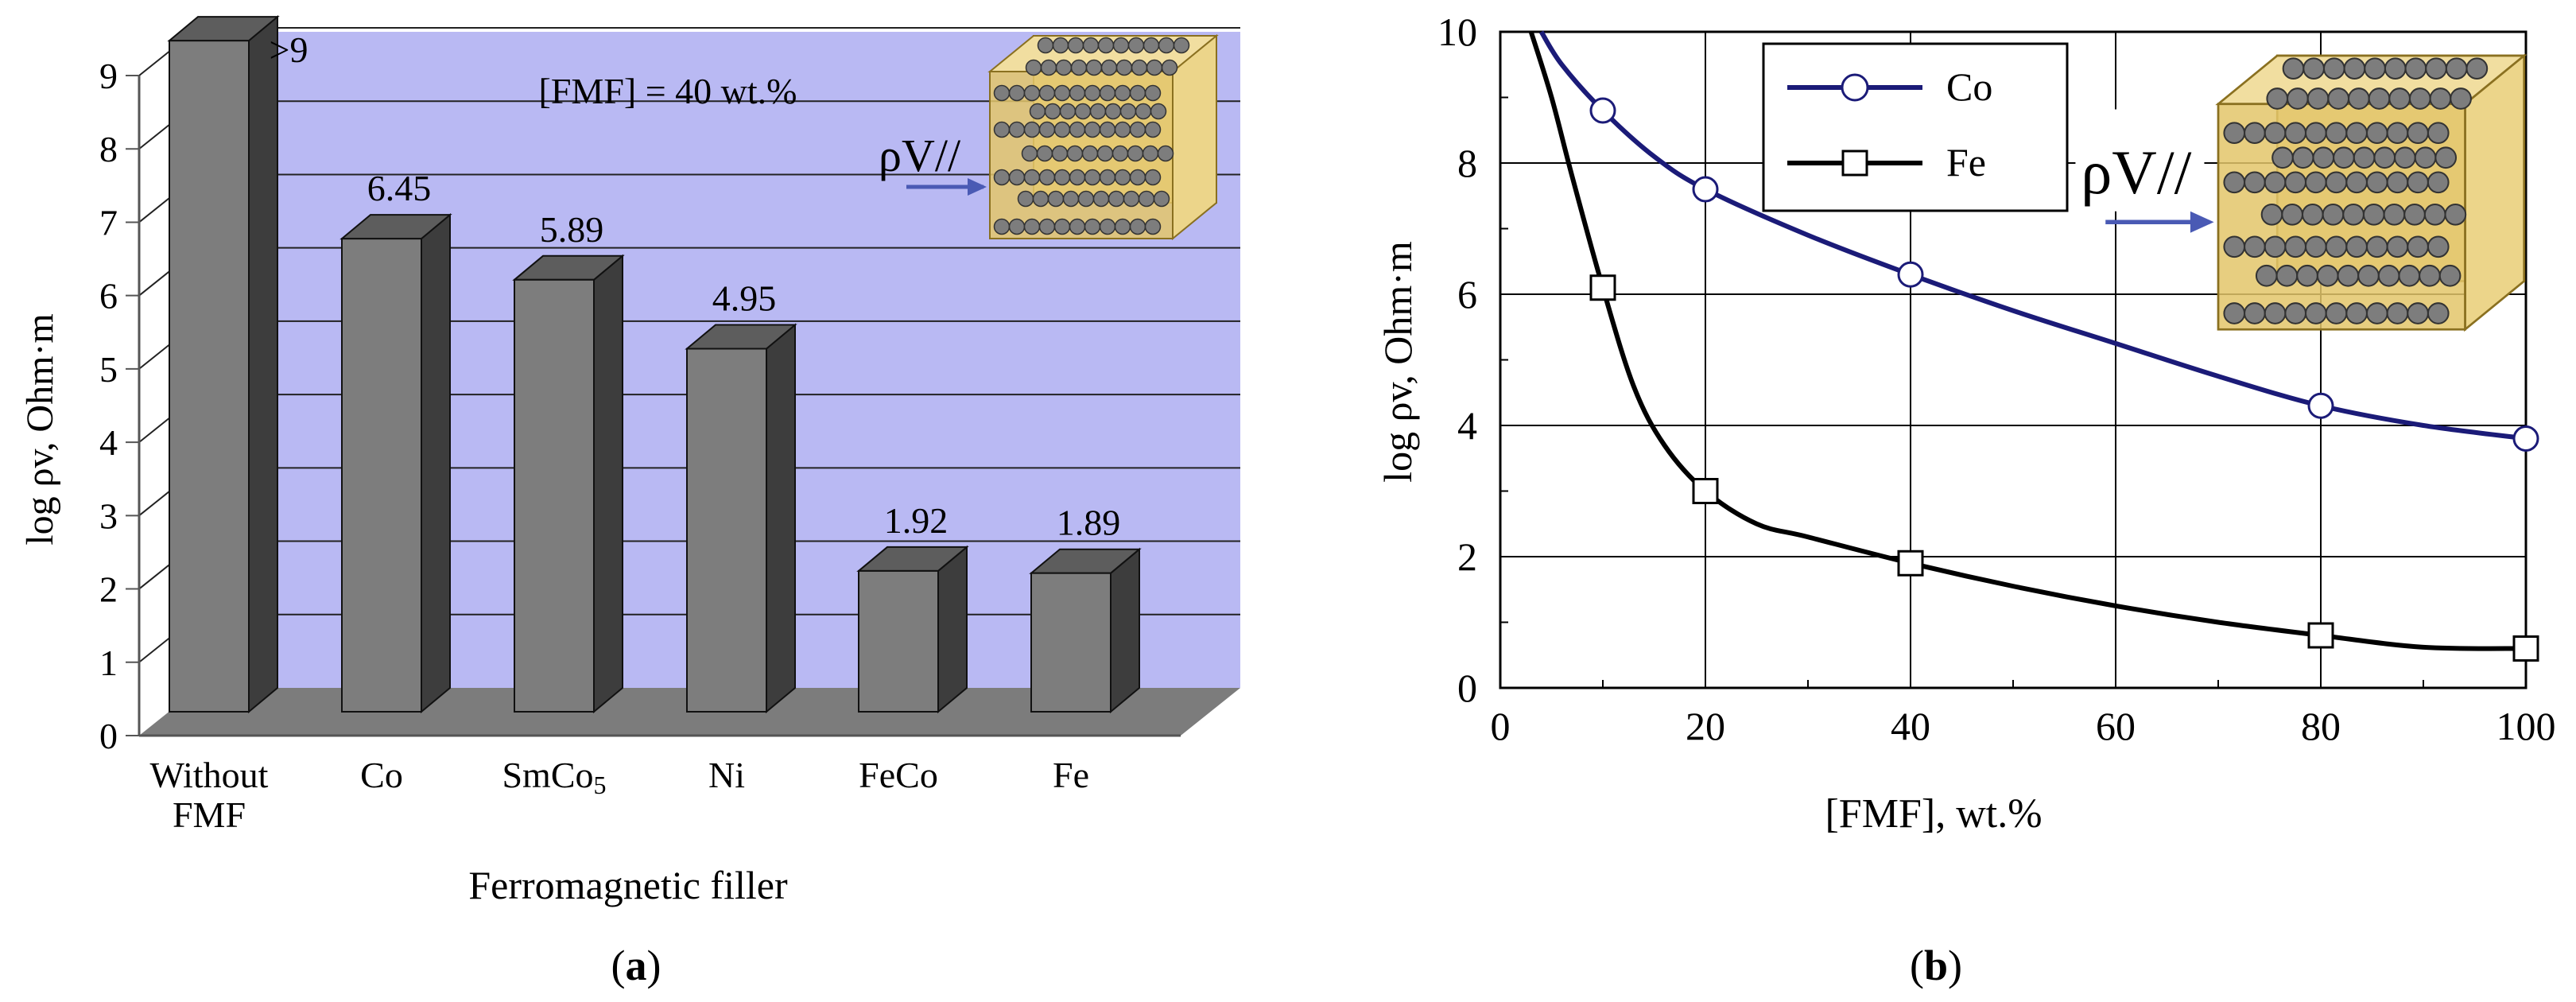 This screenshot has width=2576, height=1002. What do you see at coordinates (1089, 523) in the screenshot?
I see `value-label: 1.89` at bounding box center [1089, 523].